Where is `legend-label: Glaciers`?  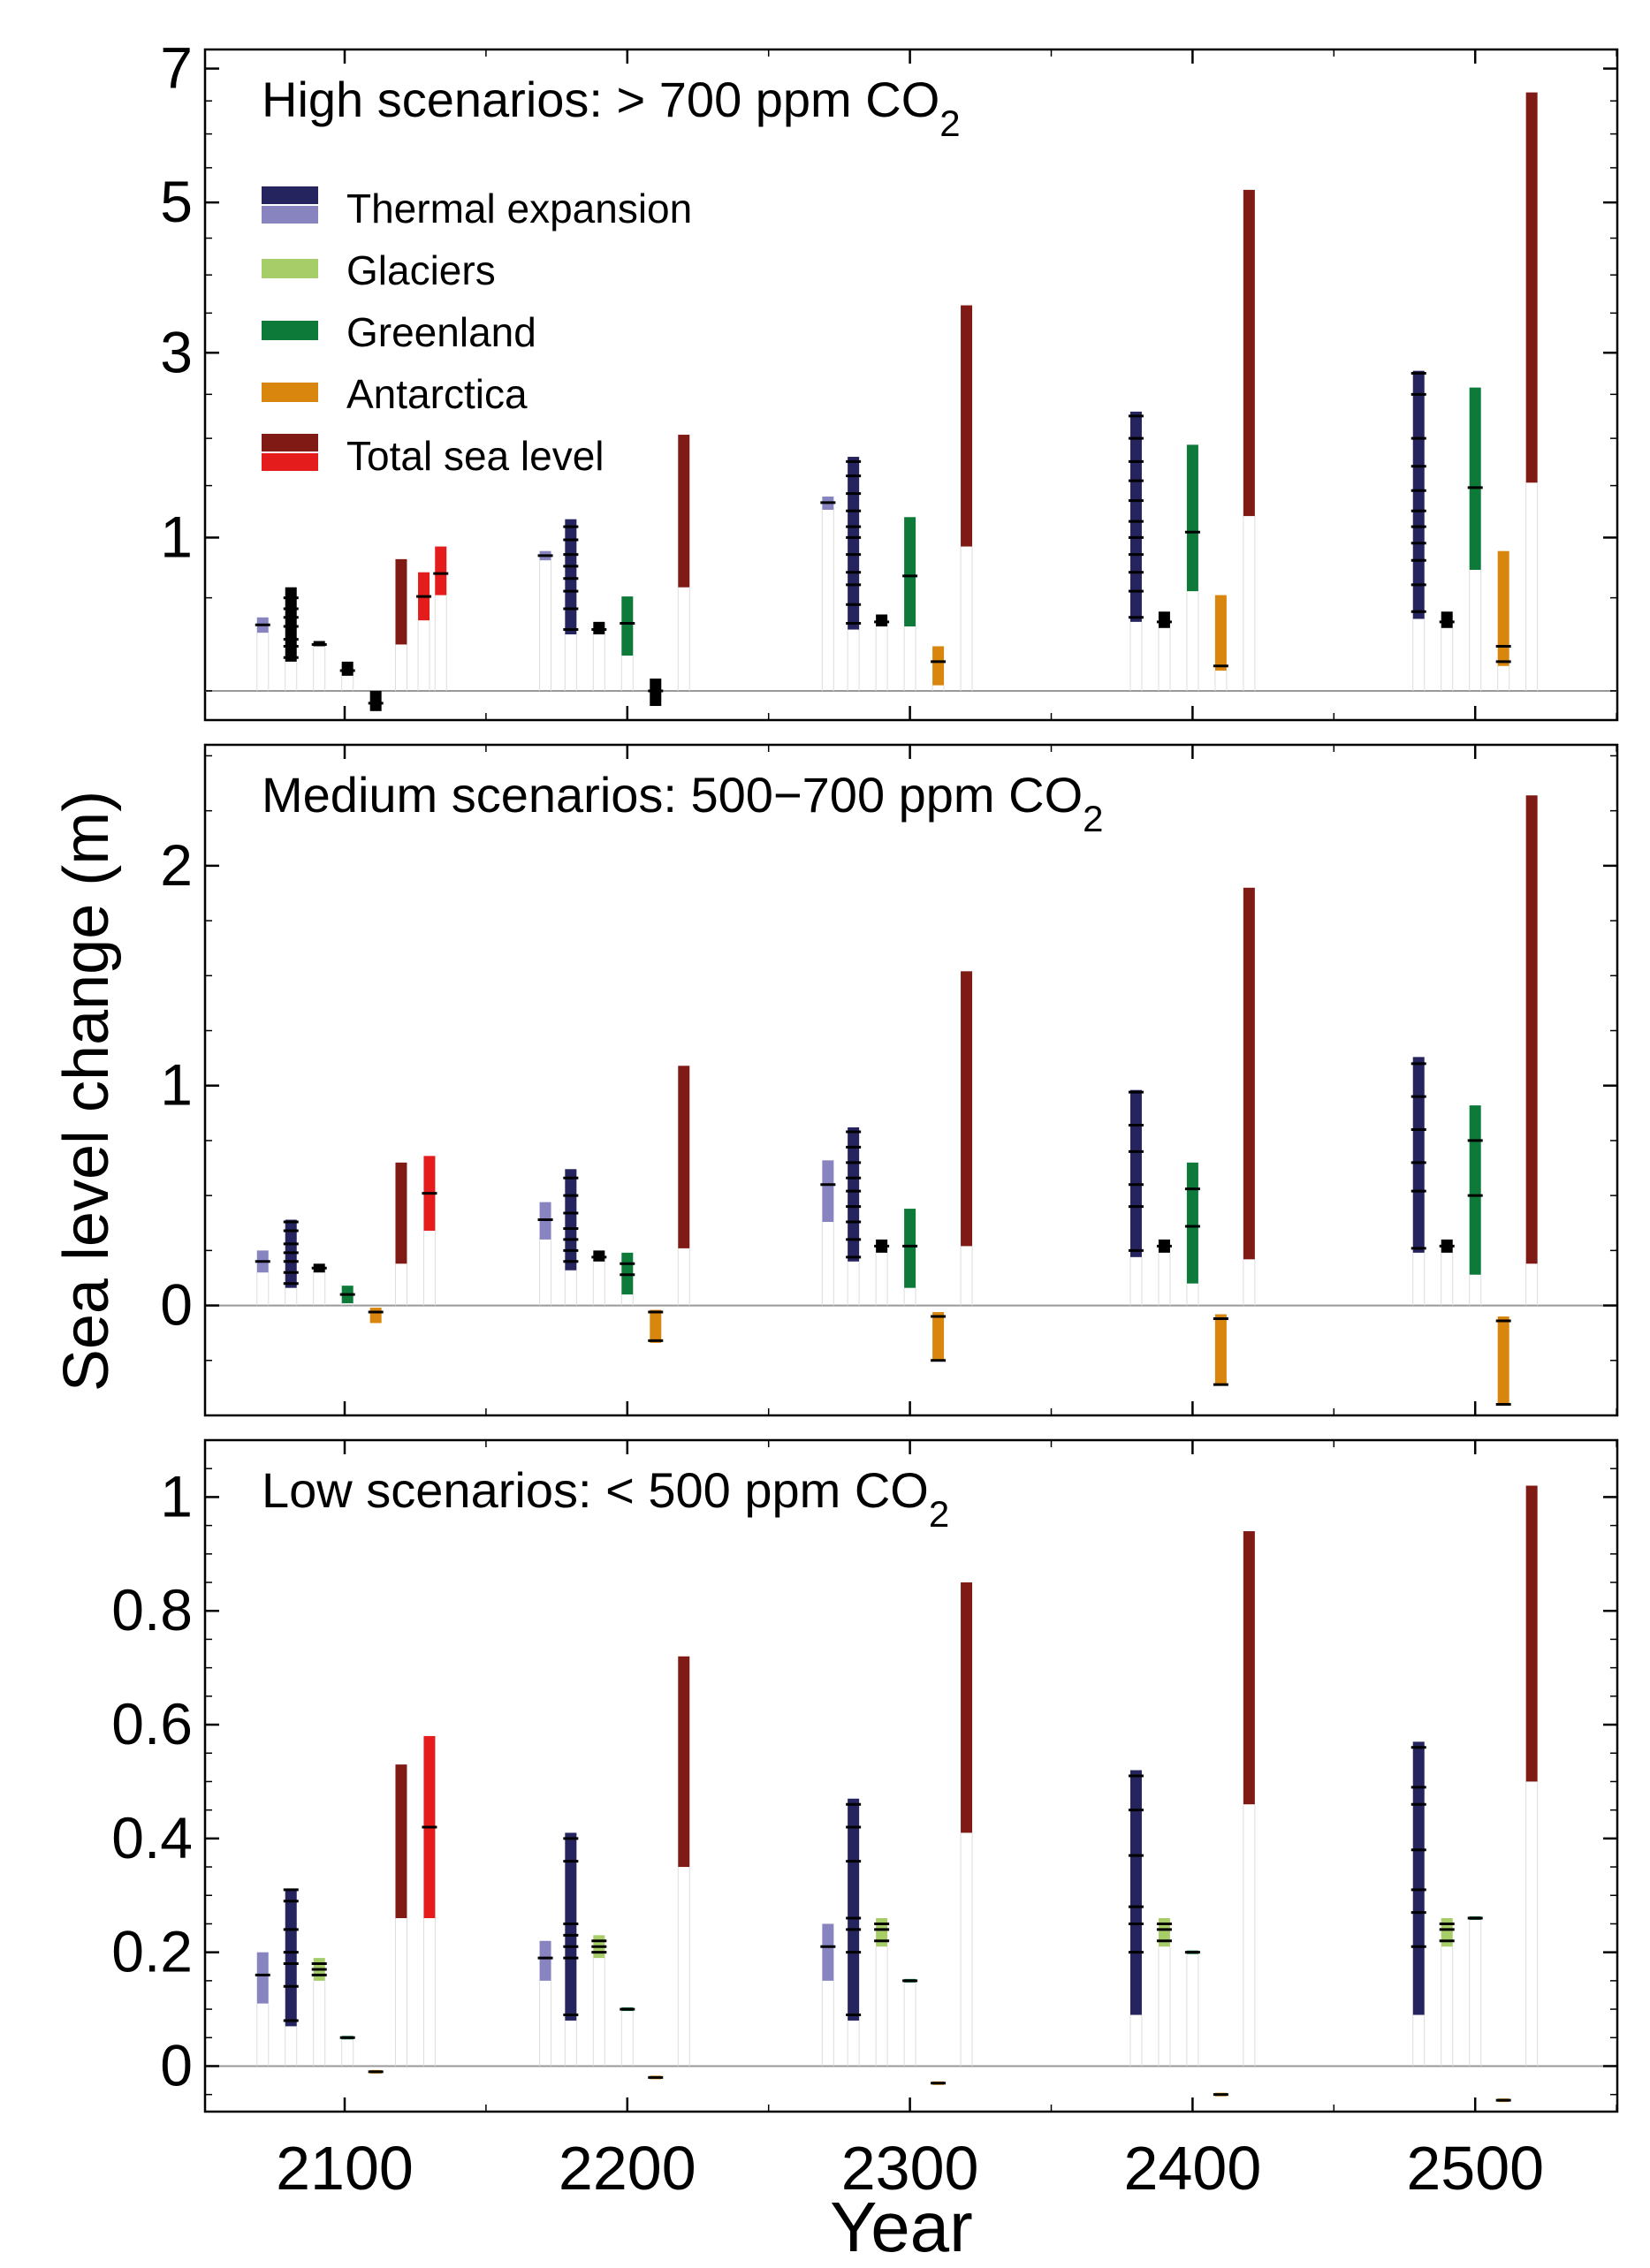
legend-label: Glaciers is located at coordinates (421, 270).